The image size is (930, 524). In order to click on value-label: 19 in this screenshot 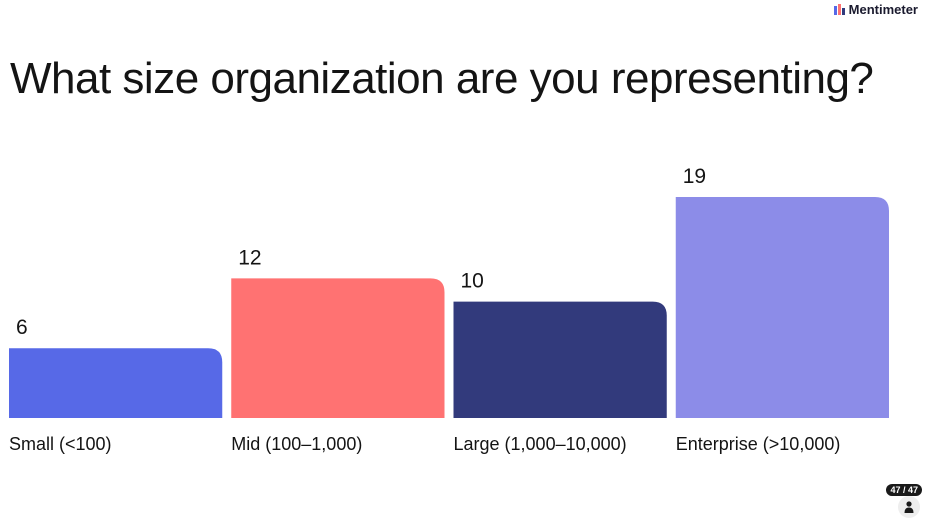, I will do `click(694, 176)`.